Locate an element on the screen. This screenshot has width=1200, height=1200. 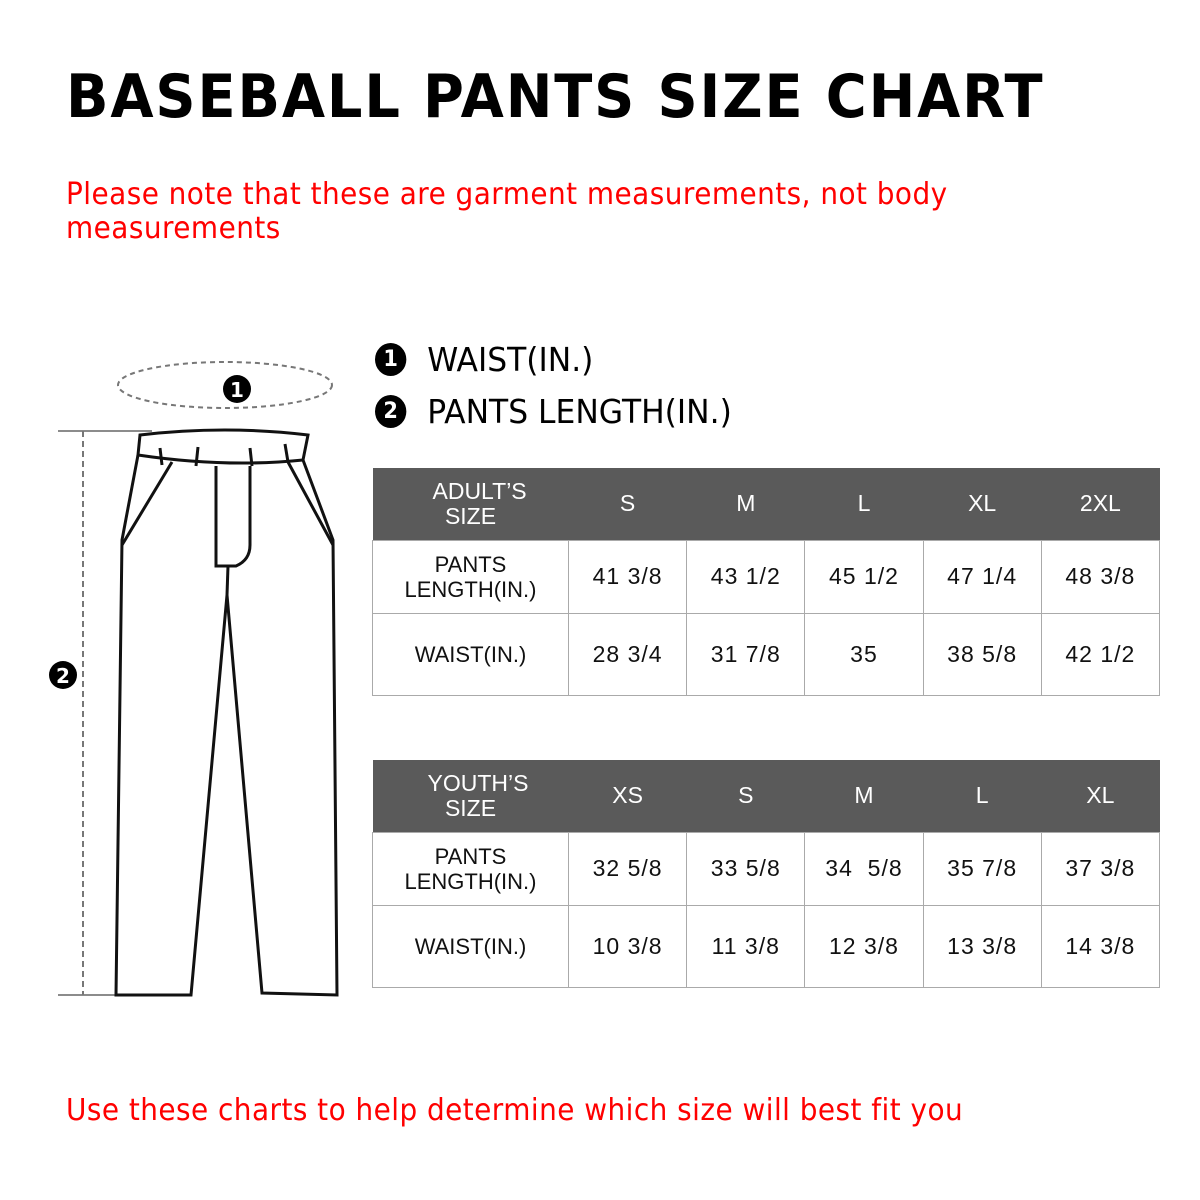
cell: 10 3/8 is located at coordinates (627, 946).